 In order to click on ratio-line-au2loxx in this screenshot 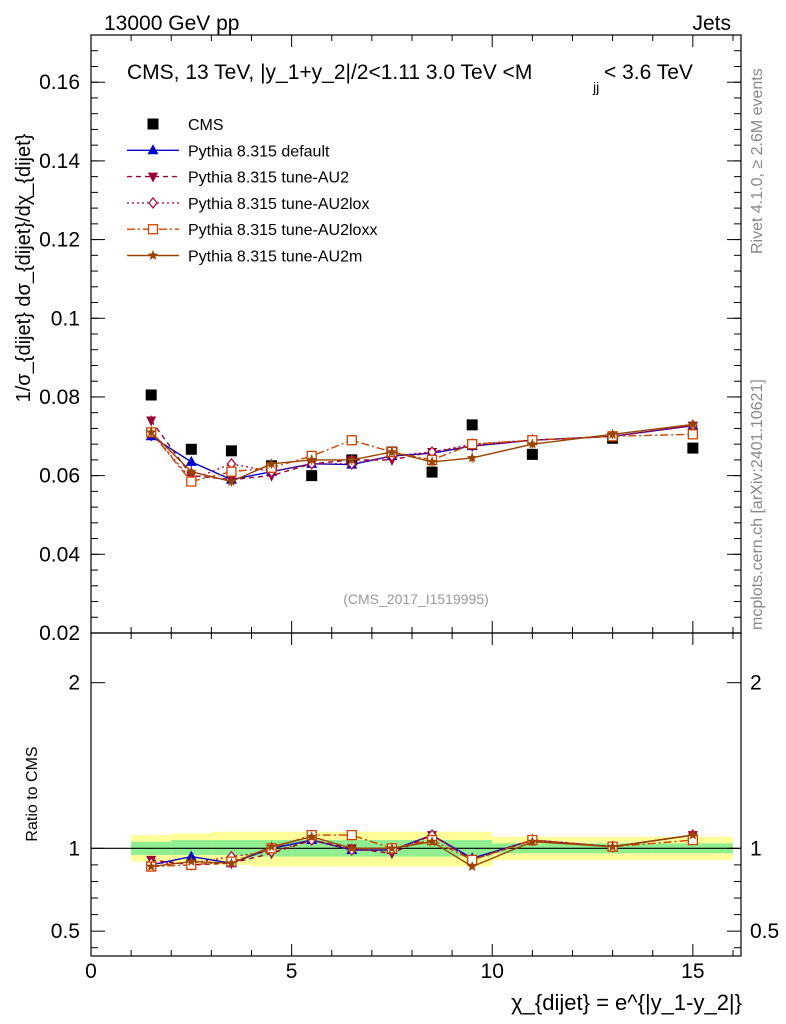, I will do `click(422, 851)`.